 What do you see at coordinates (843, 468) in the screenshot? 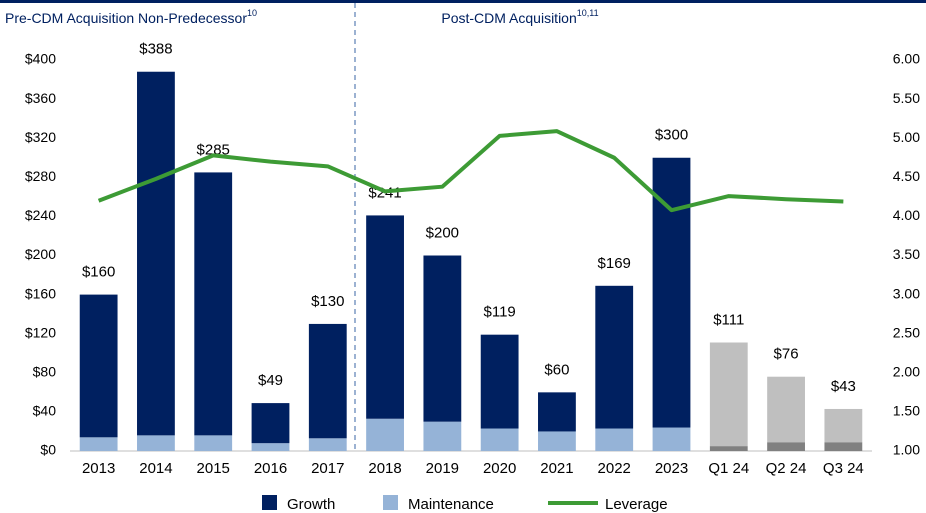
I see `x-tick-label: Q3 24` at bounding box center [843, 468].